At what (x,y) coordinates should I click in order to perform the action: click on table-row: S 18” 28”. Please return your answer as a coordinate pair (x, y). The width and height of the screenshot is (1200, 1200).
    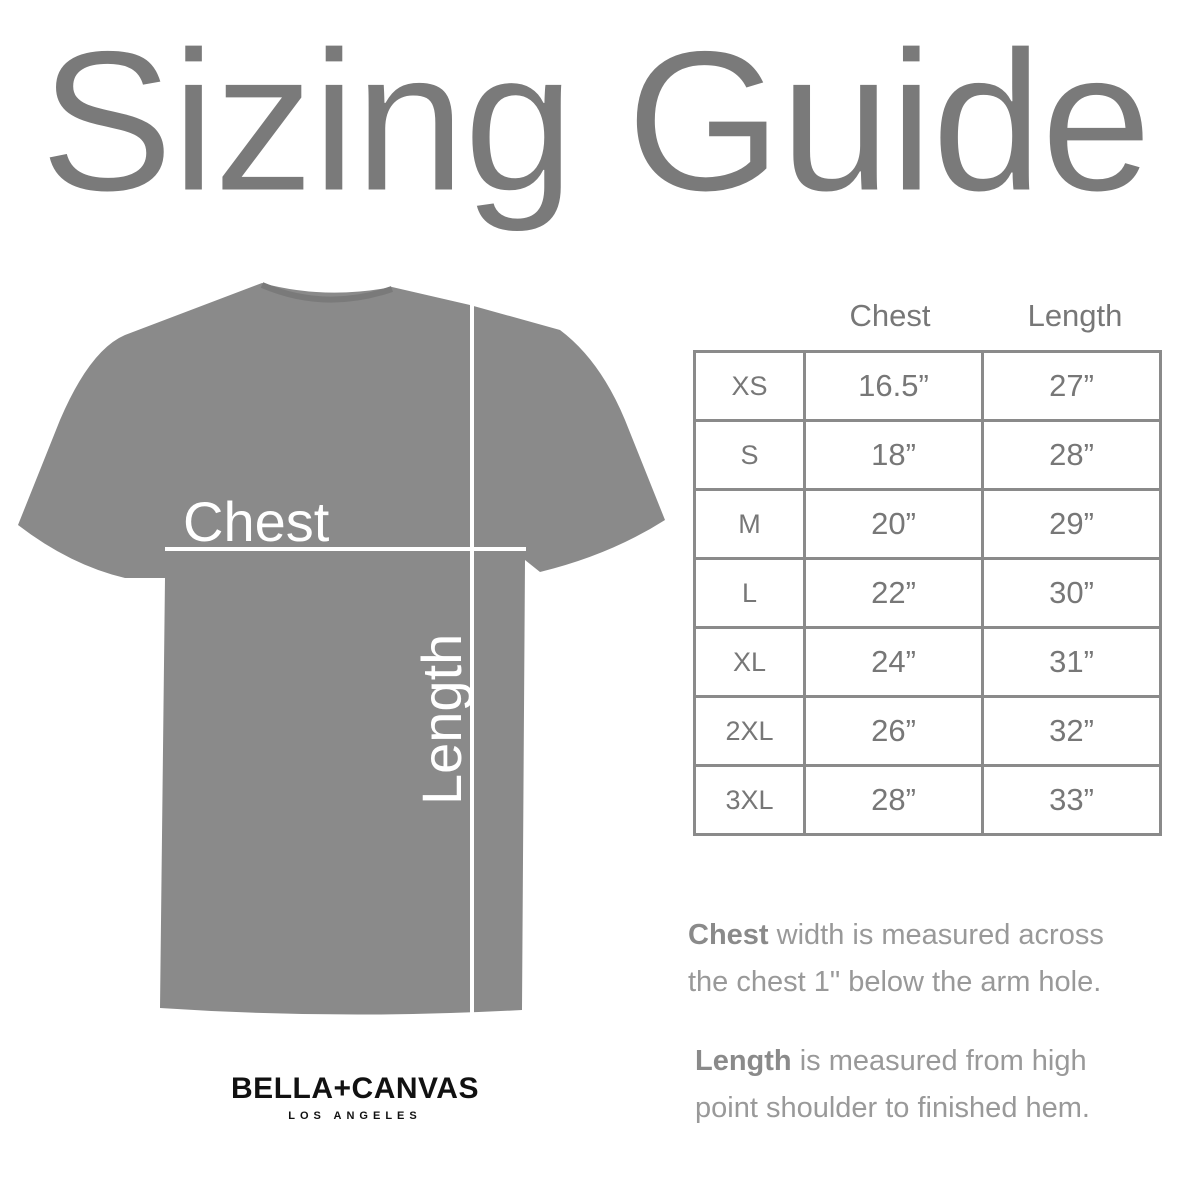
    Looking at the image, I should click on (927, 455).